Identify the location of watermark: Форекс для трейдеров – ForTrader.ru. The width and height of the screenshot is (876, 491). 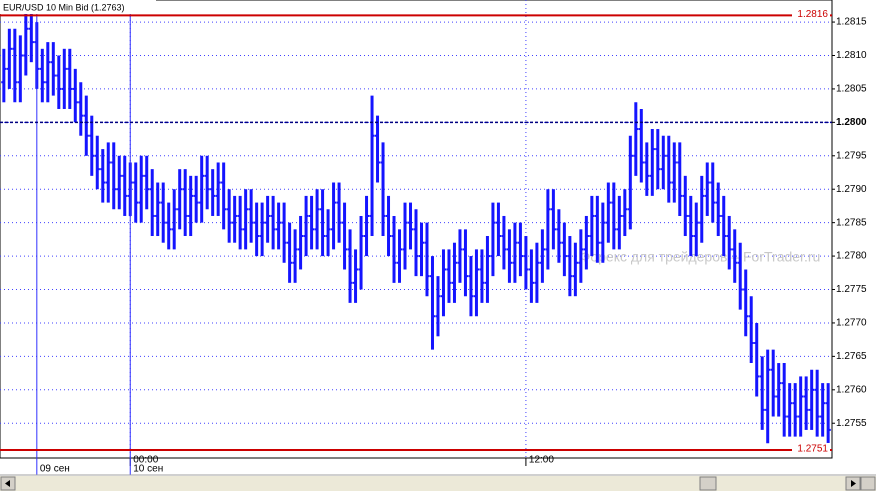
(700, 257).